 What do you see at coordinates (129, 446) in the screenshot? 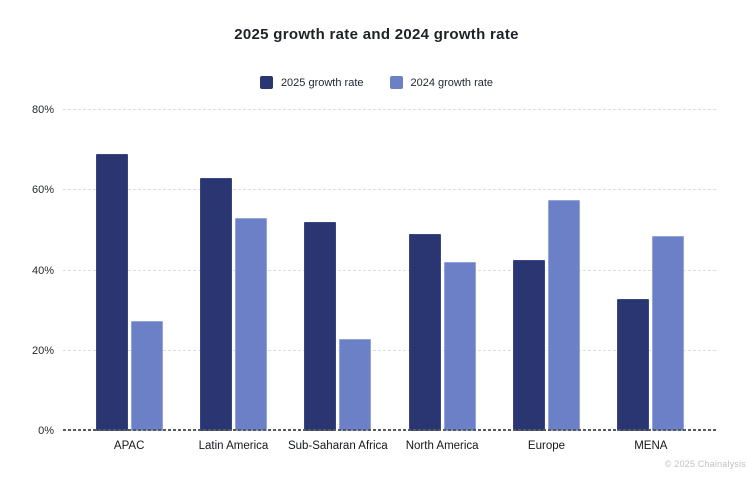
I see `x-axis-label-apac: APAC` at bounding box center [129, 446].